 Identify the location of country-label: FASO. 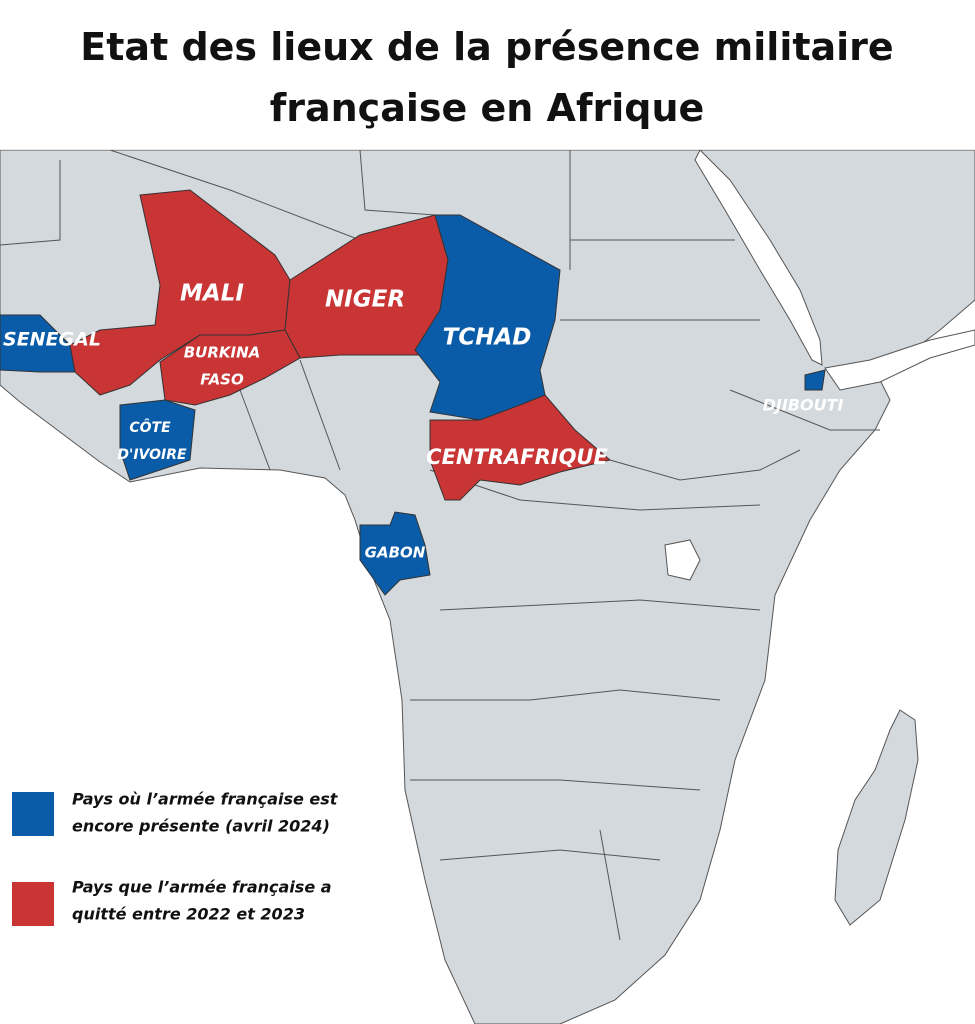
(222, 380).